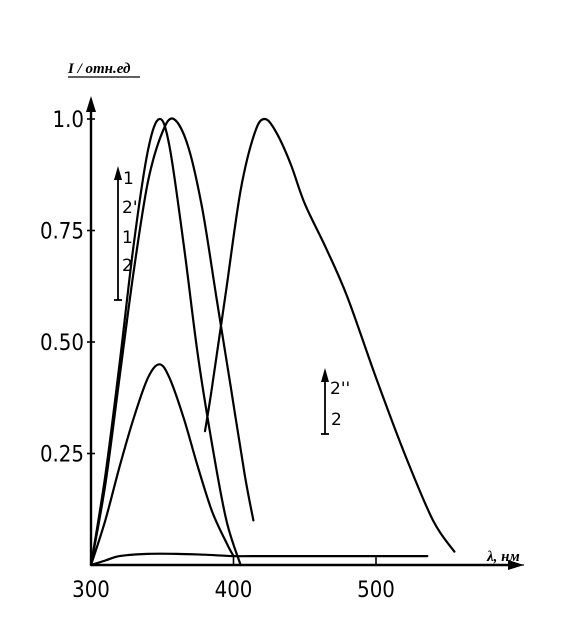 This screenshot has width=564, height=644. Describe the element at coordinates (234, 590) in the screenshot. I see `x-tick-label: 400` at that location.